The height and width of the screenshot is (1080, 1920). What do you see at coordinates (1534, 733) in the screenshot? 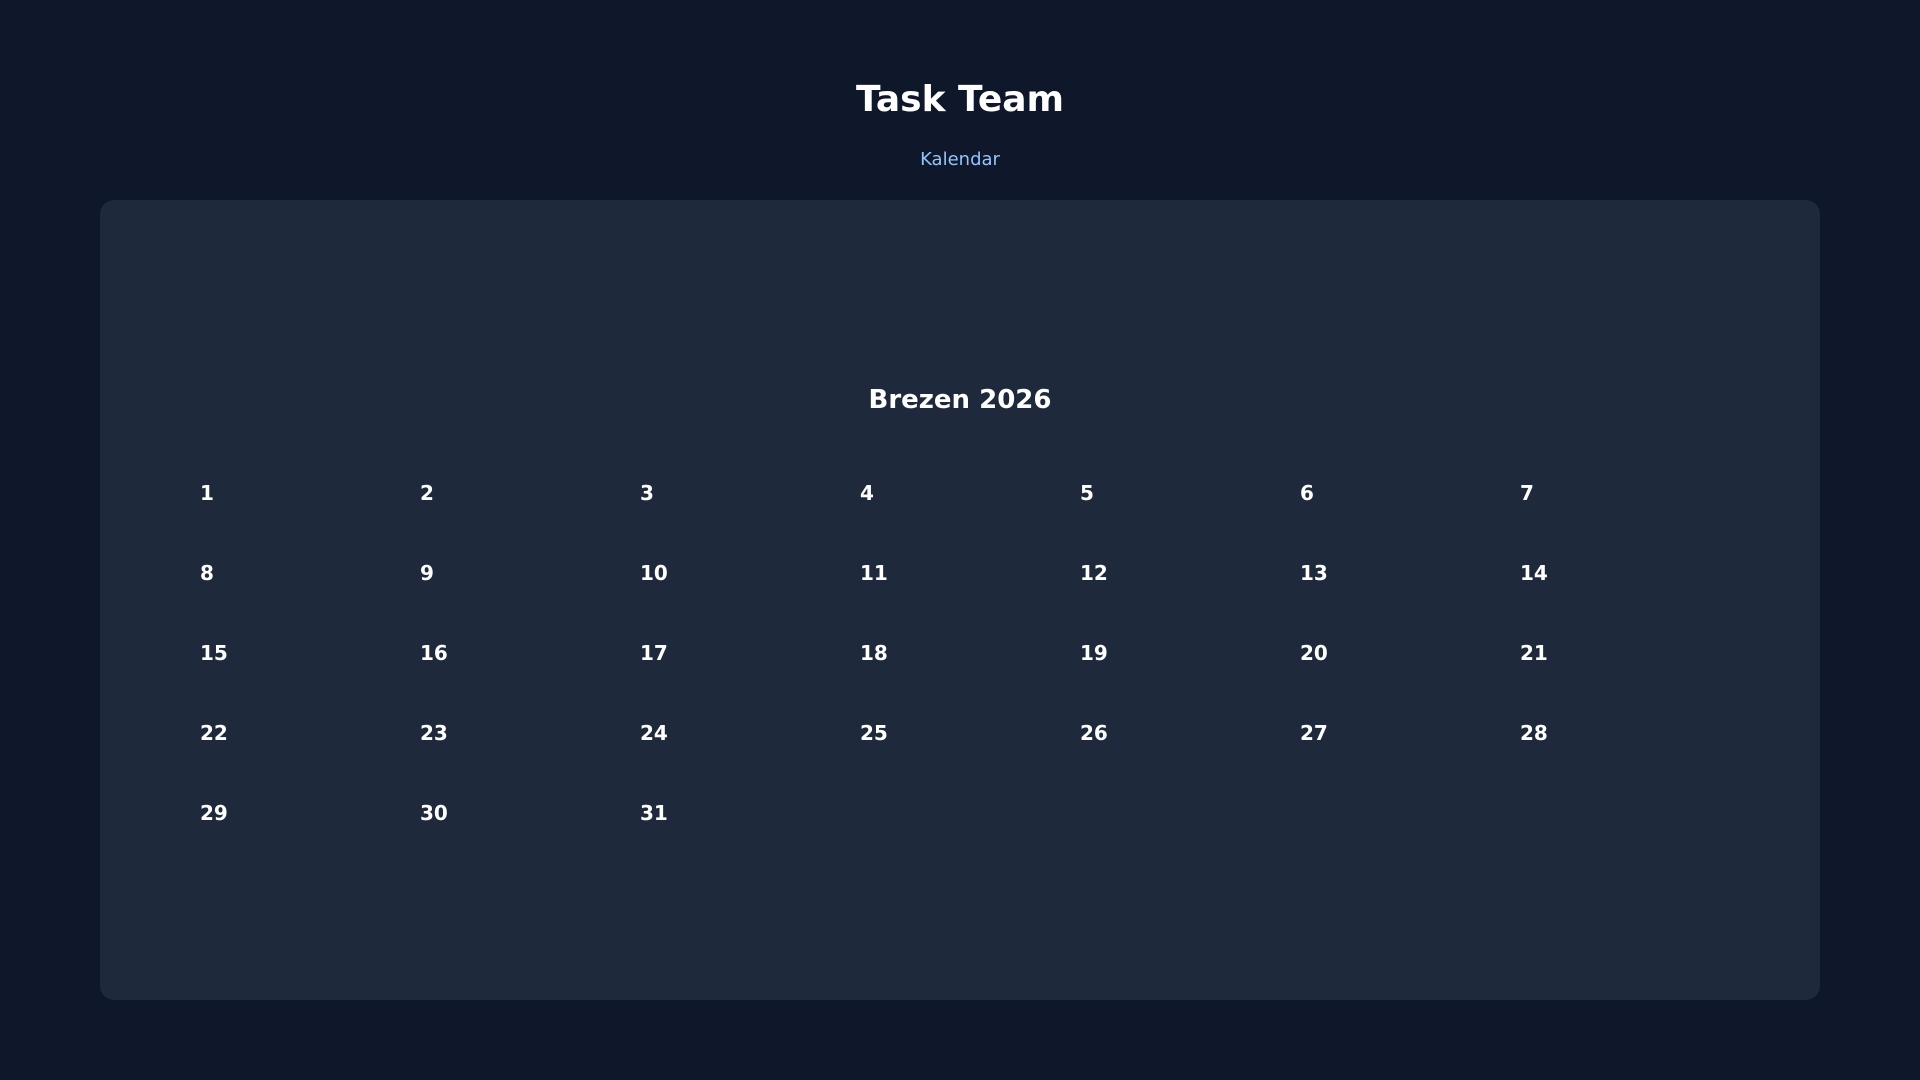
I see `calendar-day: 28` at bounding box center [1534, 733].